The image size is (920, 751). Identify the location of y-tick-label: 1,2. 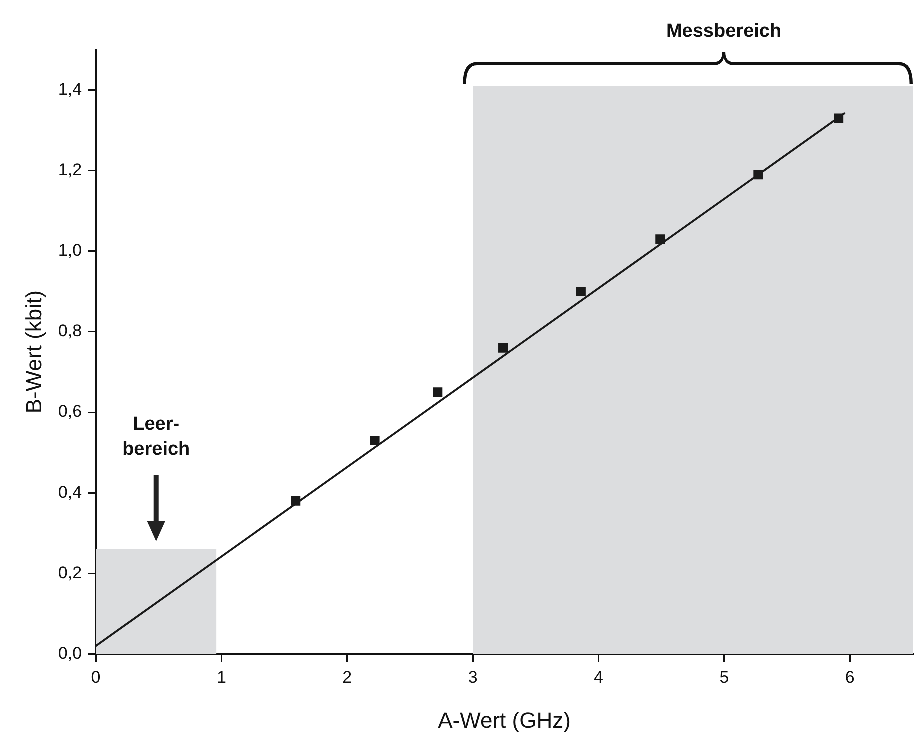
(70, 170).